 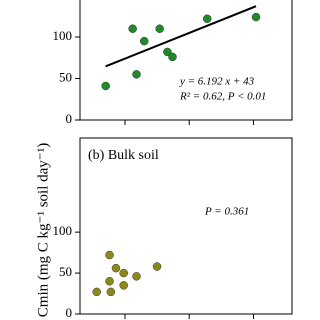 I want to click on annotation: R² = 0.62, P < 0.01, so click(x=222, y=97).